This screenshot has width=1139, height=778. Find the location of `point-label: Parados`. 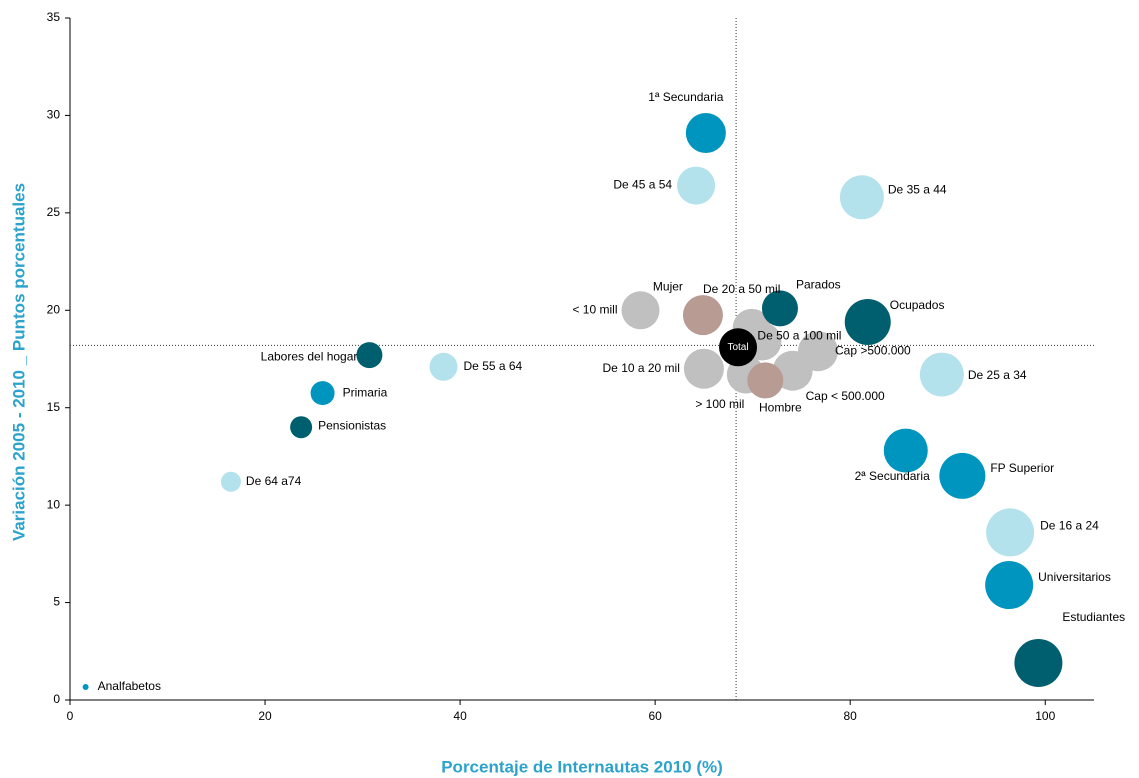

point-label: Parados is located at coordinates (818, 285).